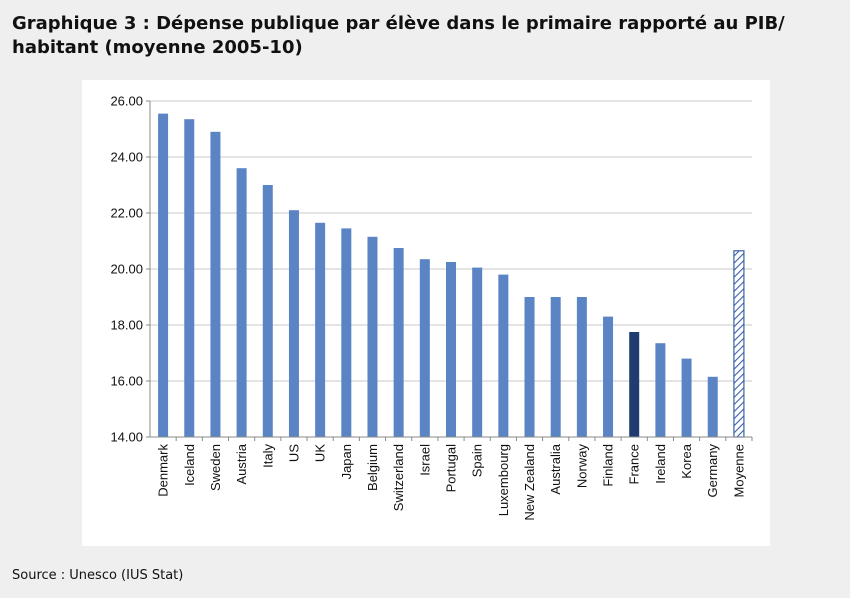 The image size is (850, 598). Describe the element at coordinates (126, 437) in the screenshot. I see `y-tick-label: 14.00` at that location.